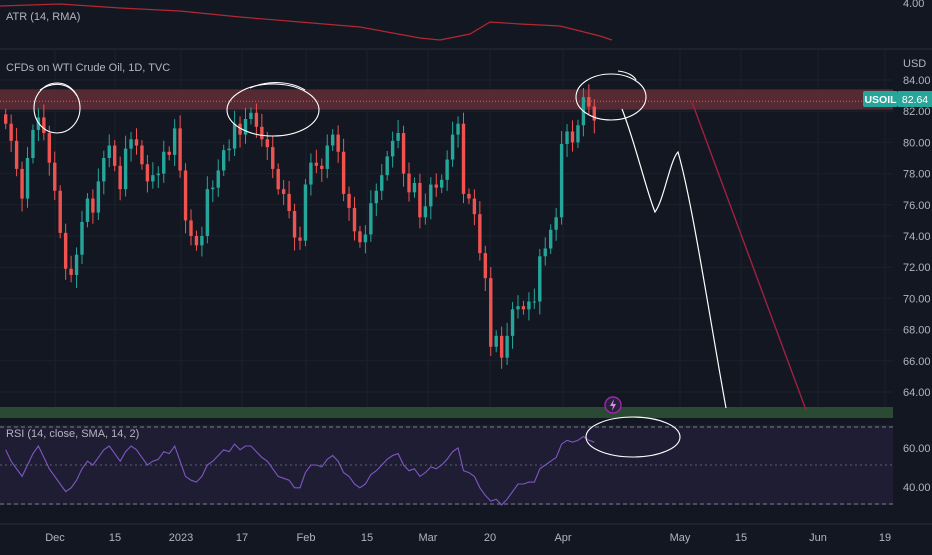 The height and width of the screenshot is (555, 932). Describe the element at coordinates (917, 175) in the screenshot. I see `price-tick: 78.00` at that location.